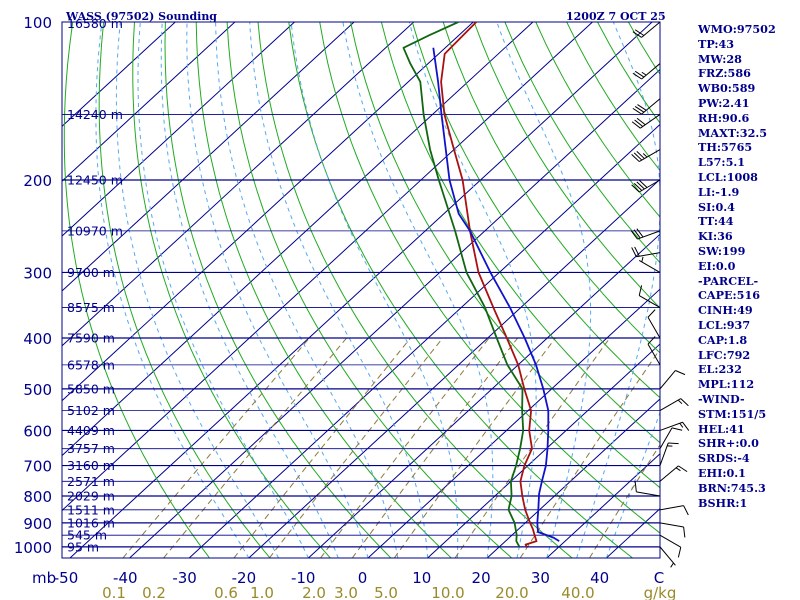 The width and height of the screenshot is (800, 600). What do you see at coordinates (142, 16) in the screenshot?
I see `chart-title: WASS (97502) Sounding` at bounding box center [142, 16].